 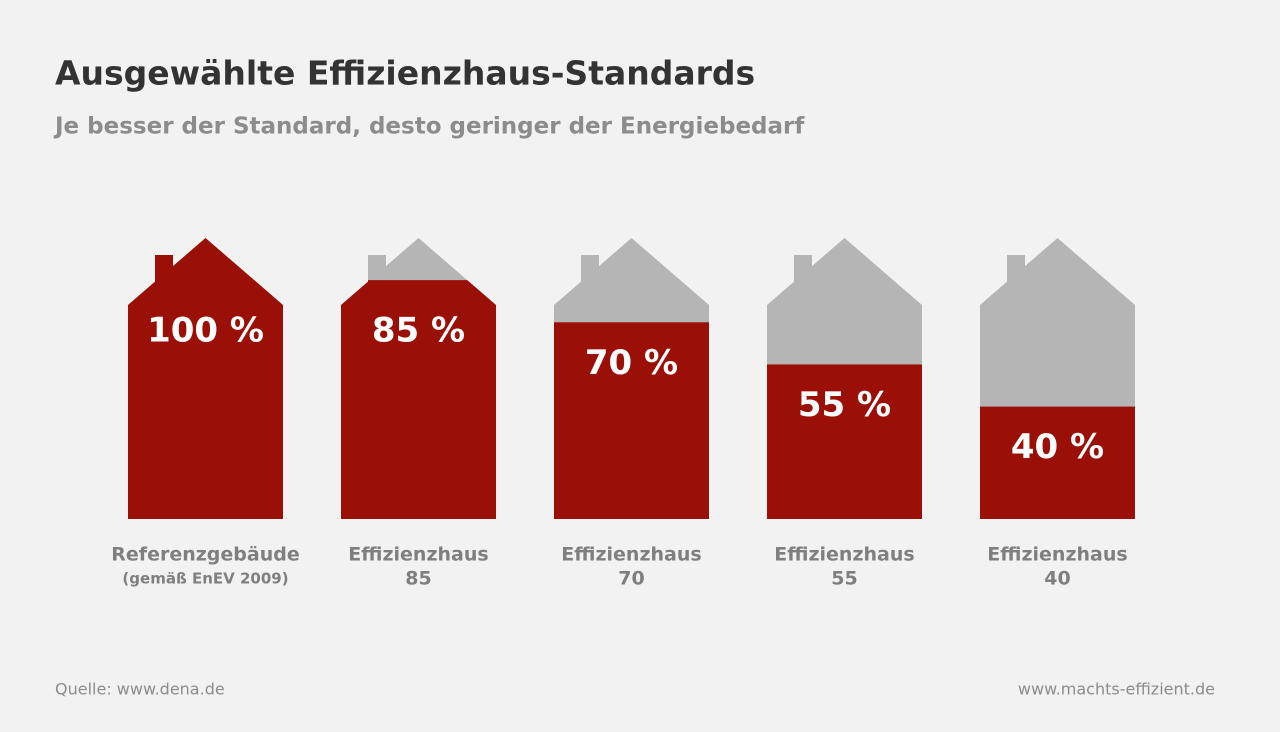 What do you see at coordinates (844, 405) in the screenshot?
I see `value-label: 55 %` at bounding box center [844, 405].